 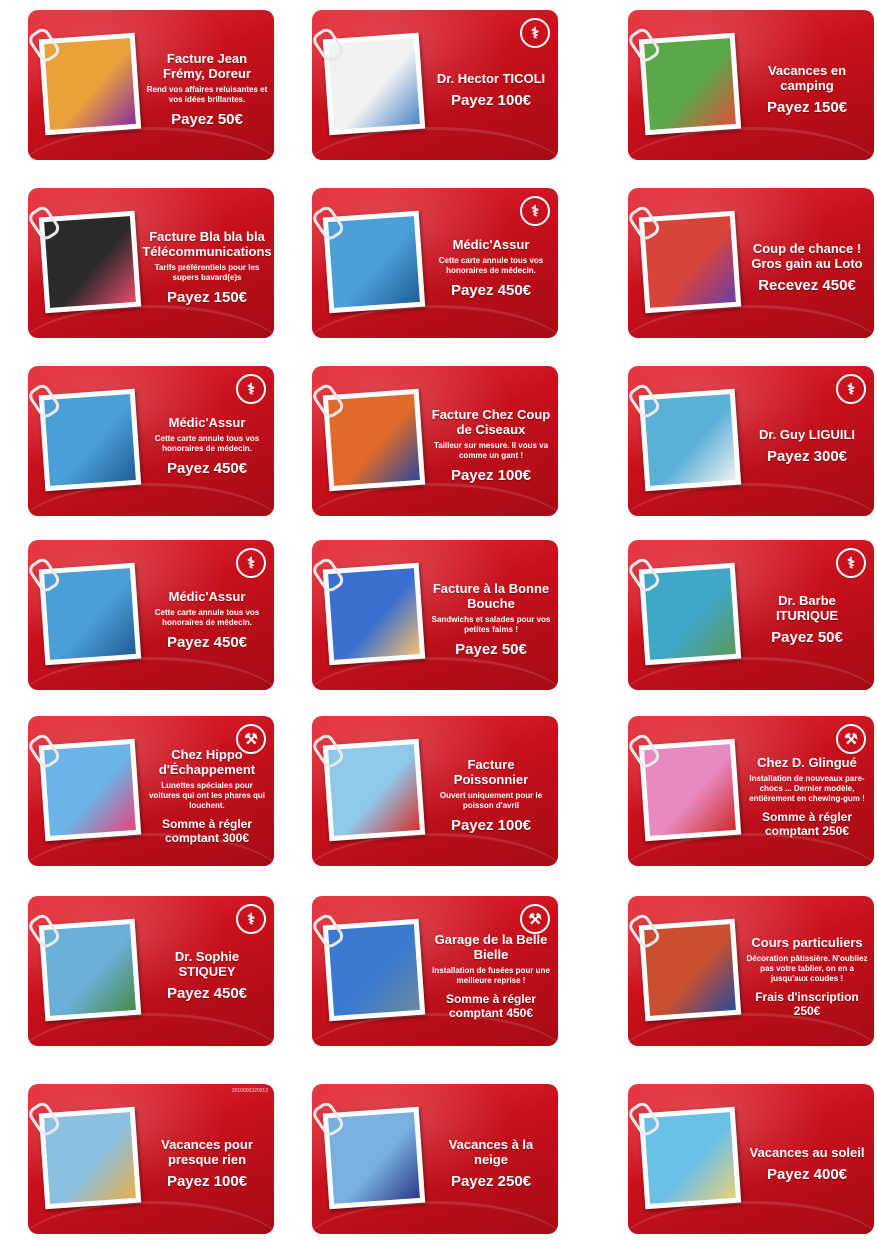 I want to click on game-card: Vacances au soleil Payez 400€, so click(x=751, y=1159).